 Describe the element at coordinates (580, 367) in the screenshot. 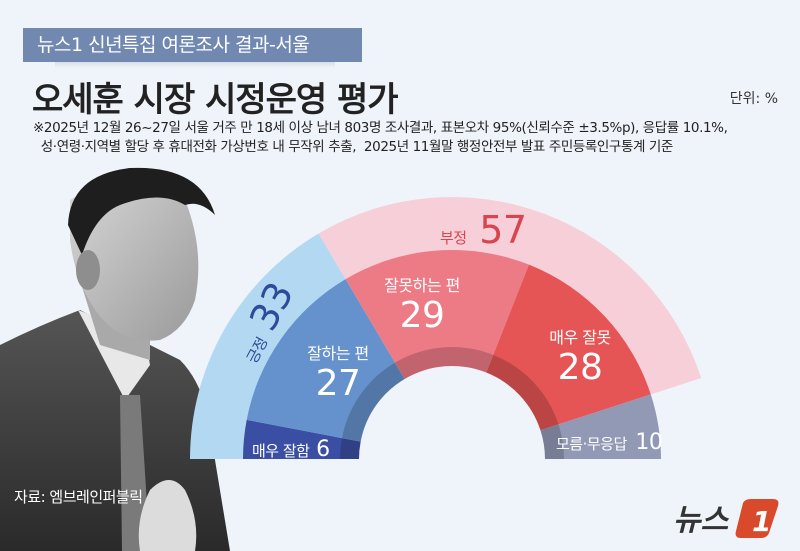

I see `very-bad-value: 28` at that location.